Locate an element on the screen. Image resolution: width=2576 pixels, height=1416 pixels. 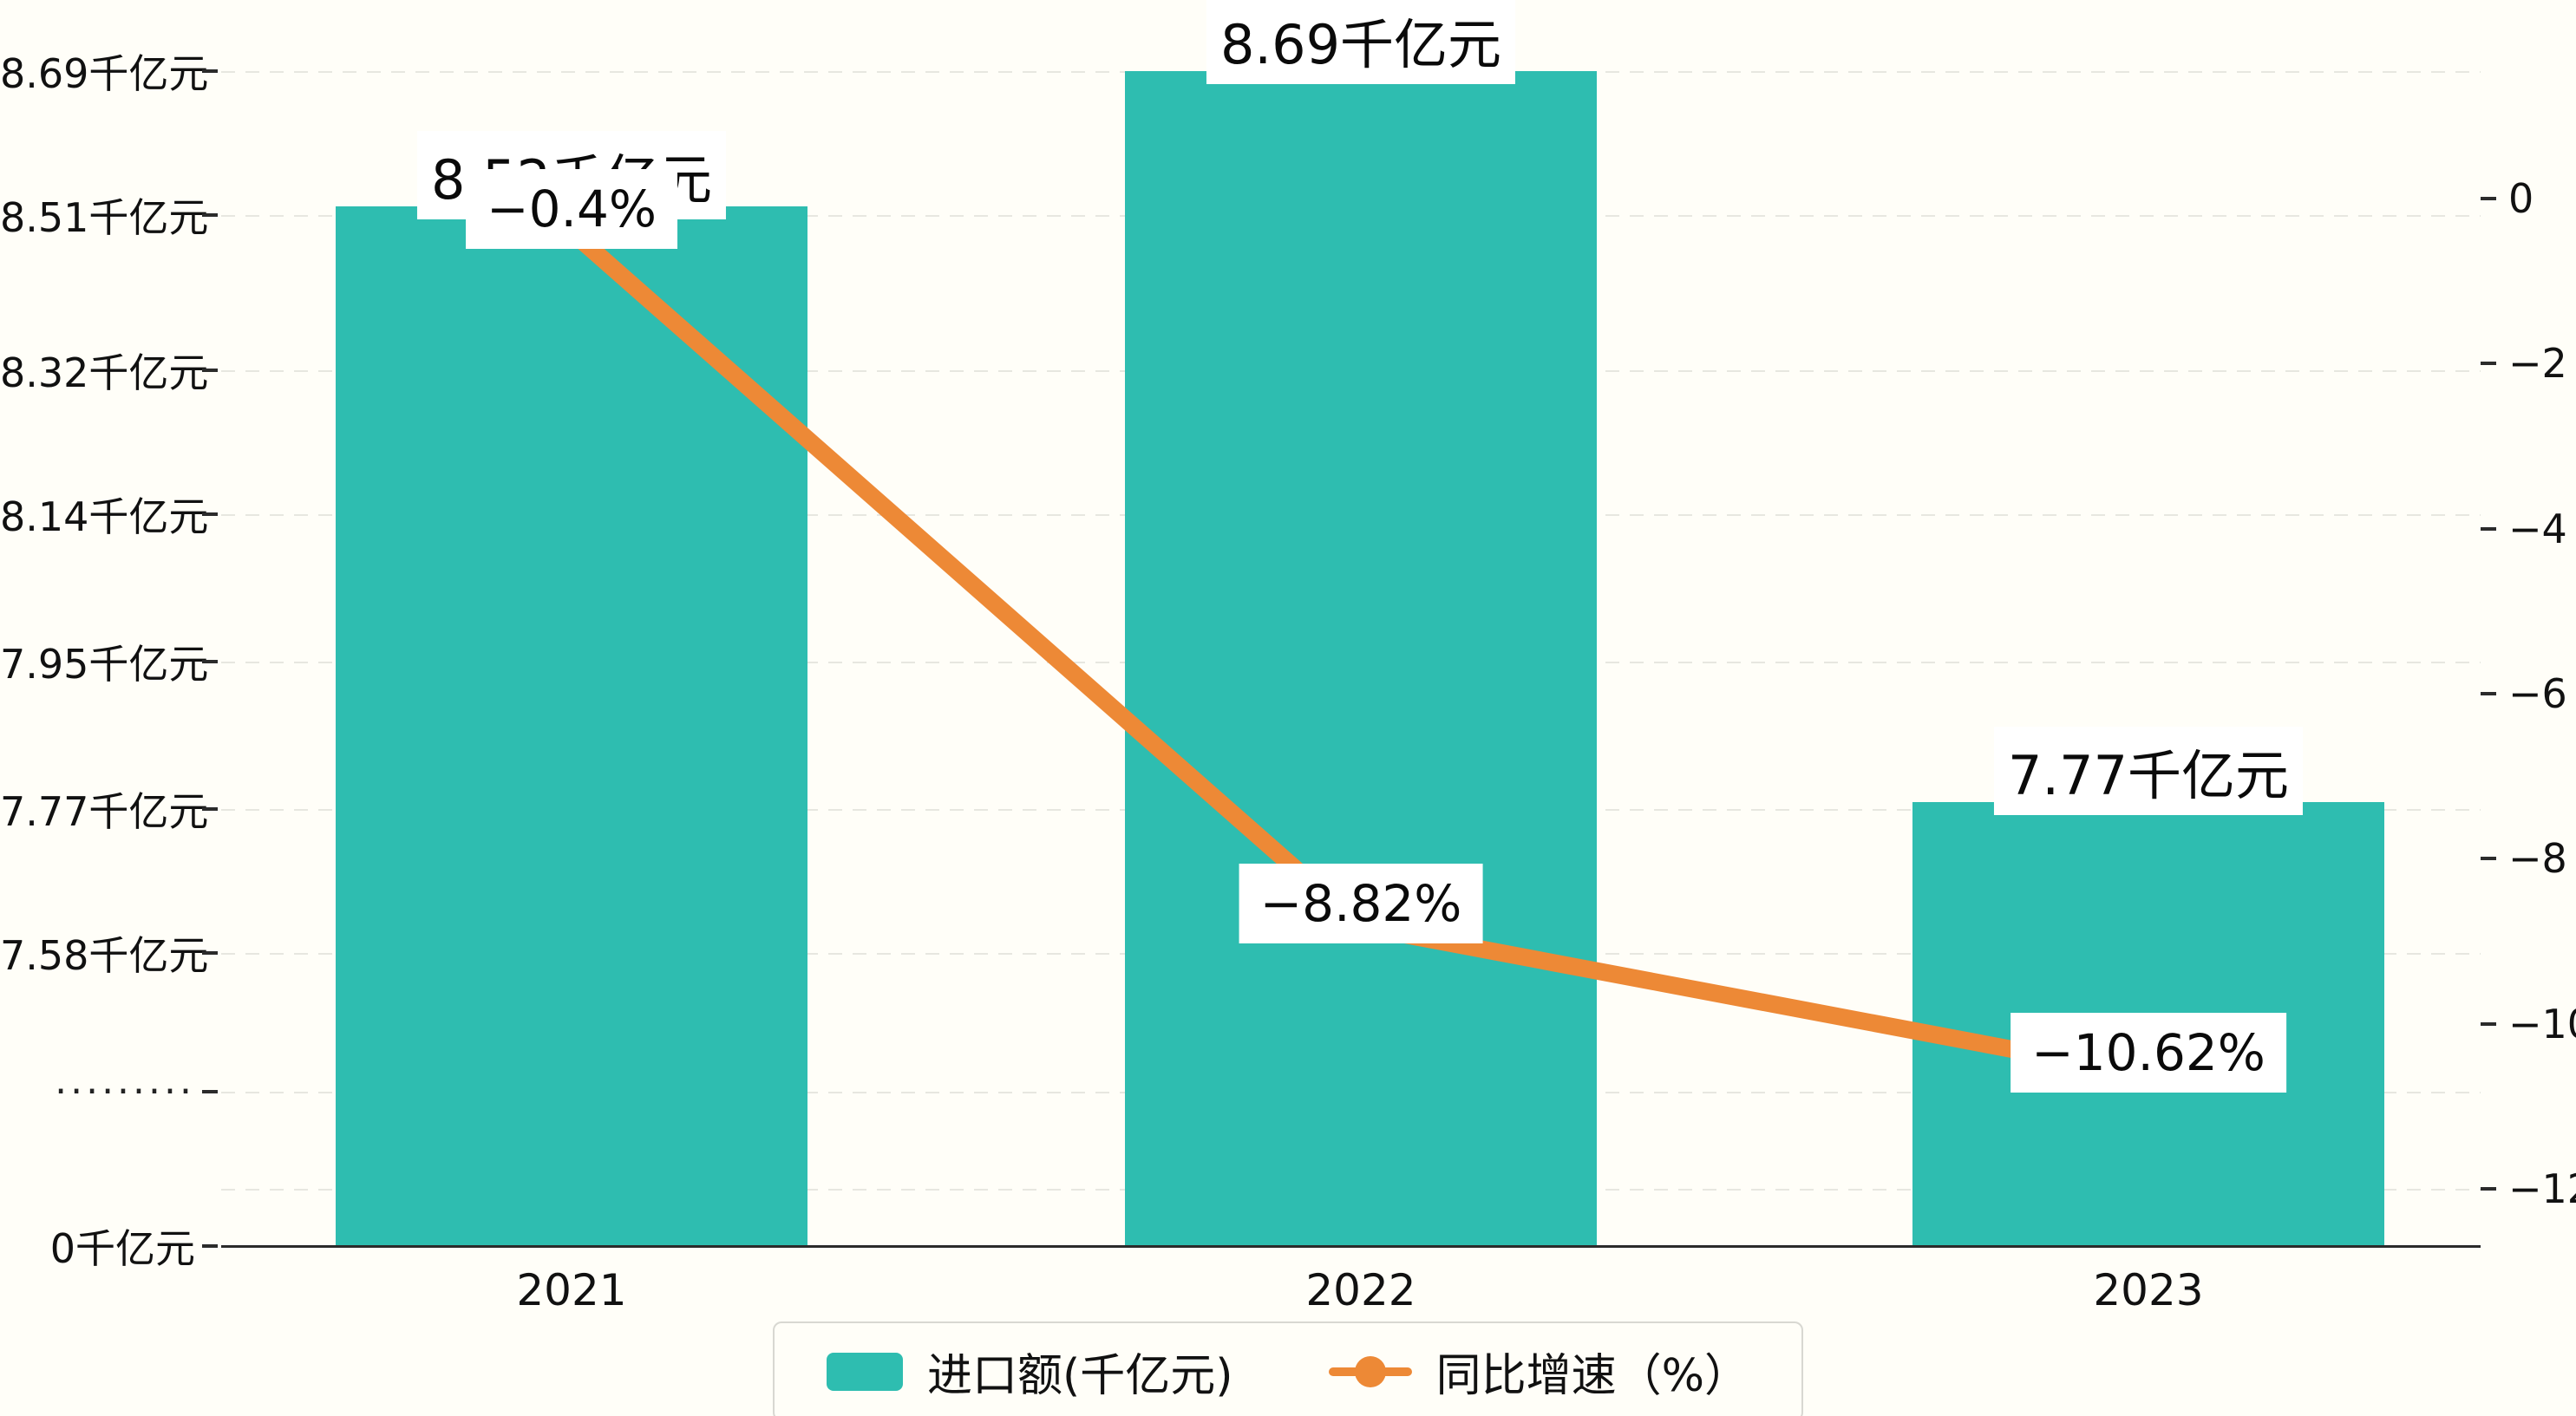
left-axis-tick-label: 8.14千亿元 is located at coordinates (104, 516).